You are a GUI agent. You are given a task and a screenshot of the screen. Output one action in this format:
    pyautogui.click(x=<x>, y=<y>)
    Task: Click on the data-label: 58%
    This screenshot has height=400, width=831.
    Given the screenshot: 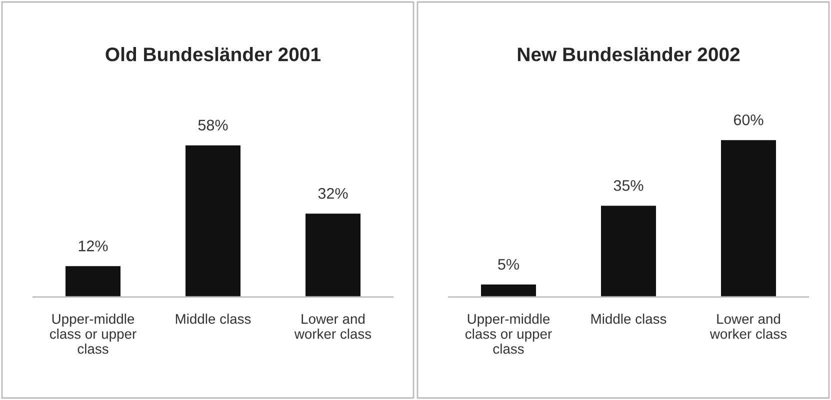 What is the action you would take?
    pyautogui.click(x=213, y=125)
    